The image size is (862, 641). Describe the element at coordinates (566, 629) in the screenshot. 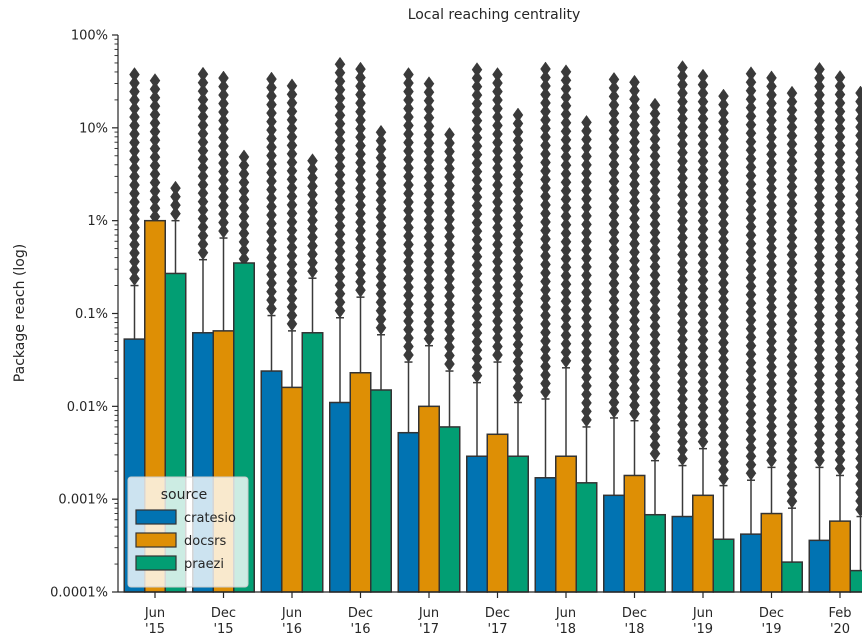

I see `x-tick-label-line2: '18` at that location.